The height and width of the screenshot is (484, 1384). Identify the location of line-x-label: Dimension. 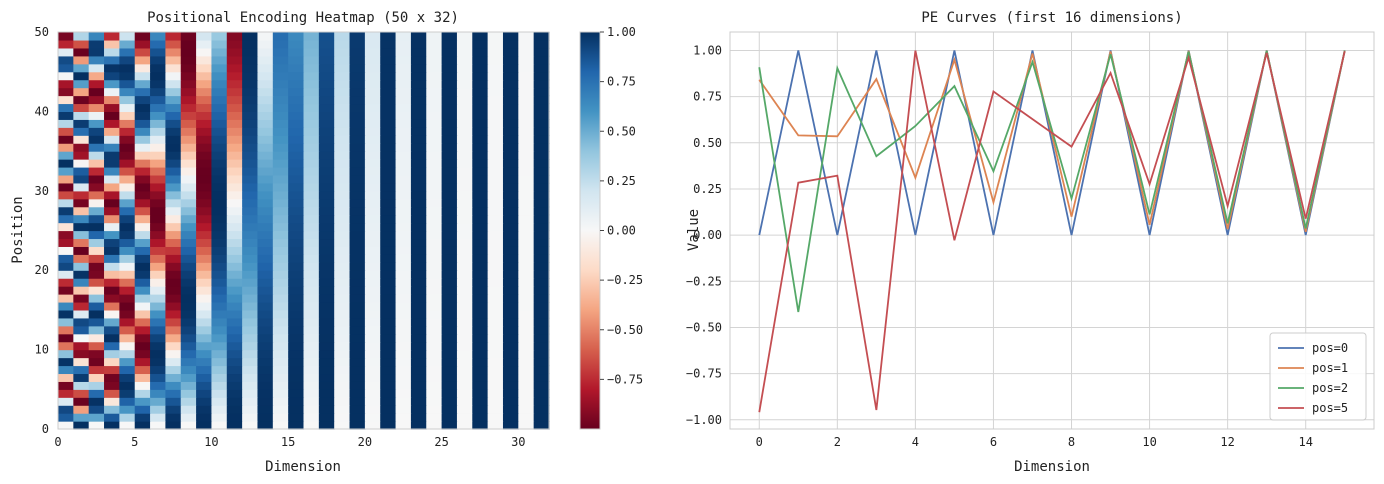
(1052, 467).